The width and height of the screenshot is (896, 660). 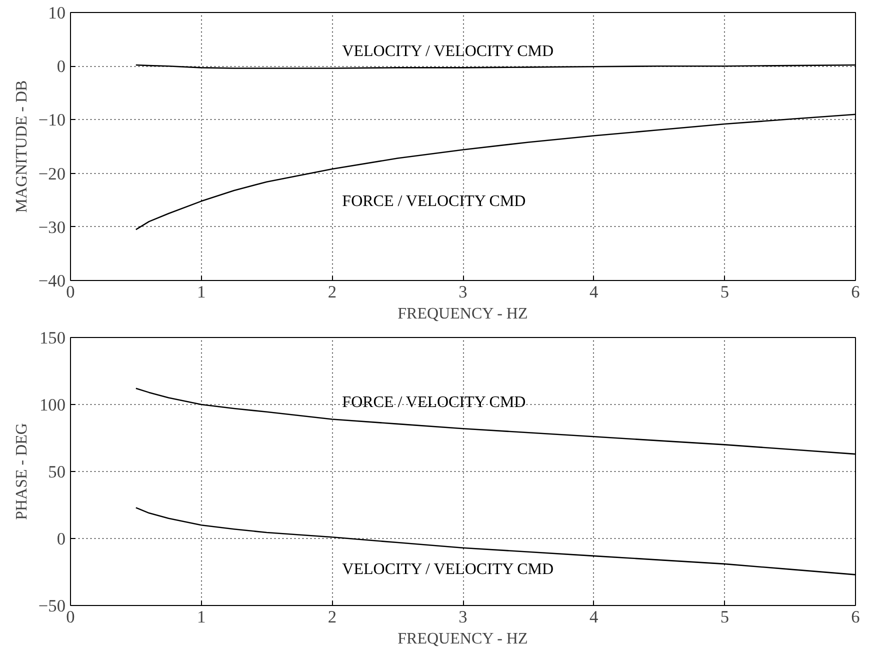 What do you see at coordinates (53, 338) in the screenshot?
I see `y-tick-label: 150` at bounding box center [53, 338].